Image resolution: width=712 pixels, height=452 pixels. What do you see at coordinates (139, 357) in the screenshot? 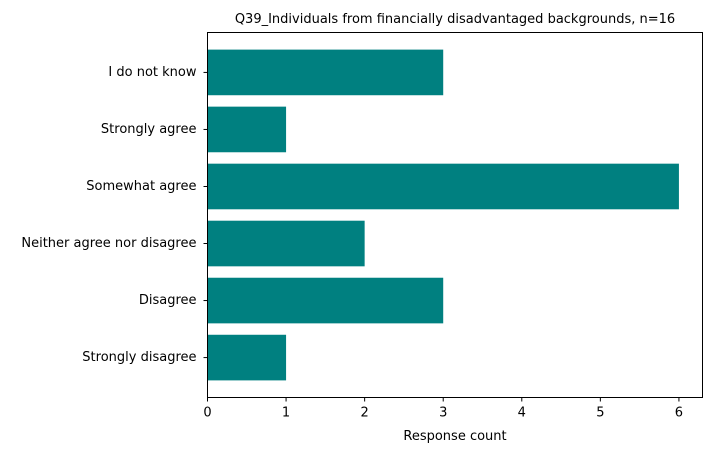
I see `y-tick-label: Strongly disagree` at bounding box center [139, 357].